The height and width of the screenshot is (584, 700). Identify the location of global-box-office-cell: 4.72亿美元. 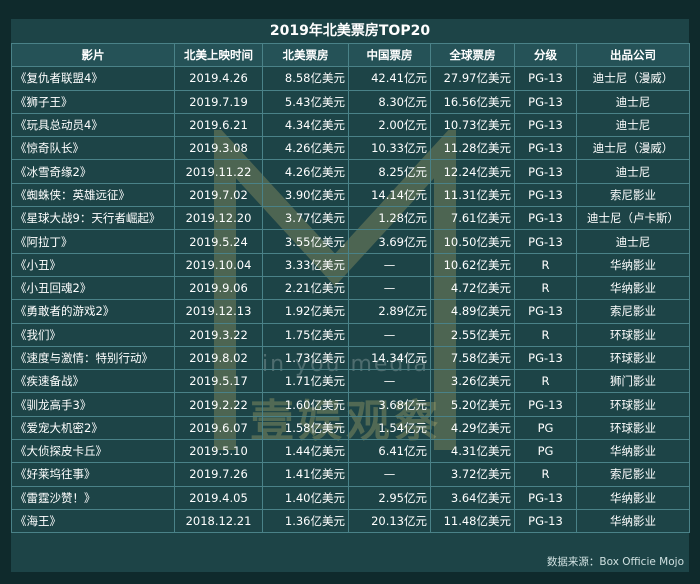
(472, 288).